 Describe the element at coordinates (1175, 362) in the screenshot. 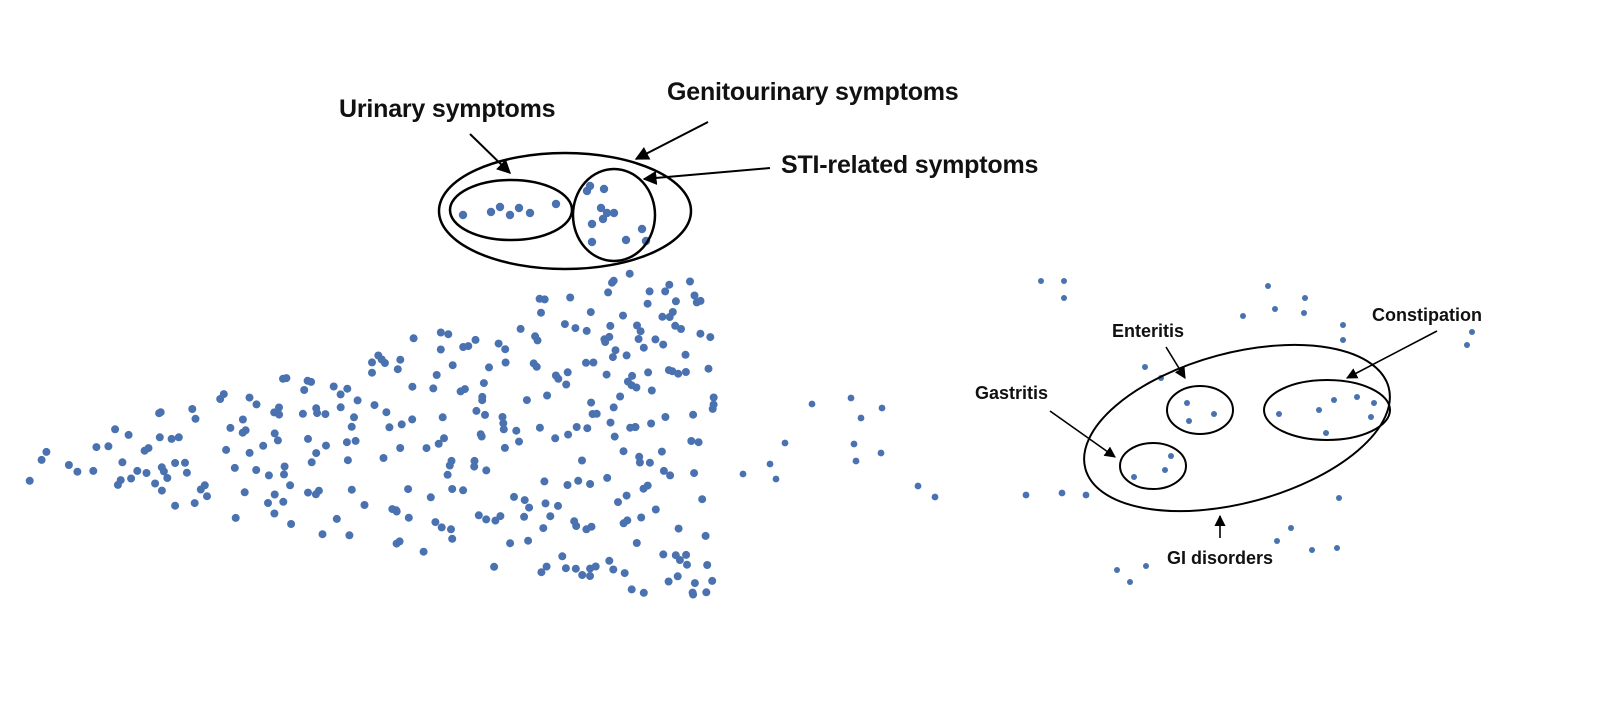

I see `enteritis-arrow` at that location.